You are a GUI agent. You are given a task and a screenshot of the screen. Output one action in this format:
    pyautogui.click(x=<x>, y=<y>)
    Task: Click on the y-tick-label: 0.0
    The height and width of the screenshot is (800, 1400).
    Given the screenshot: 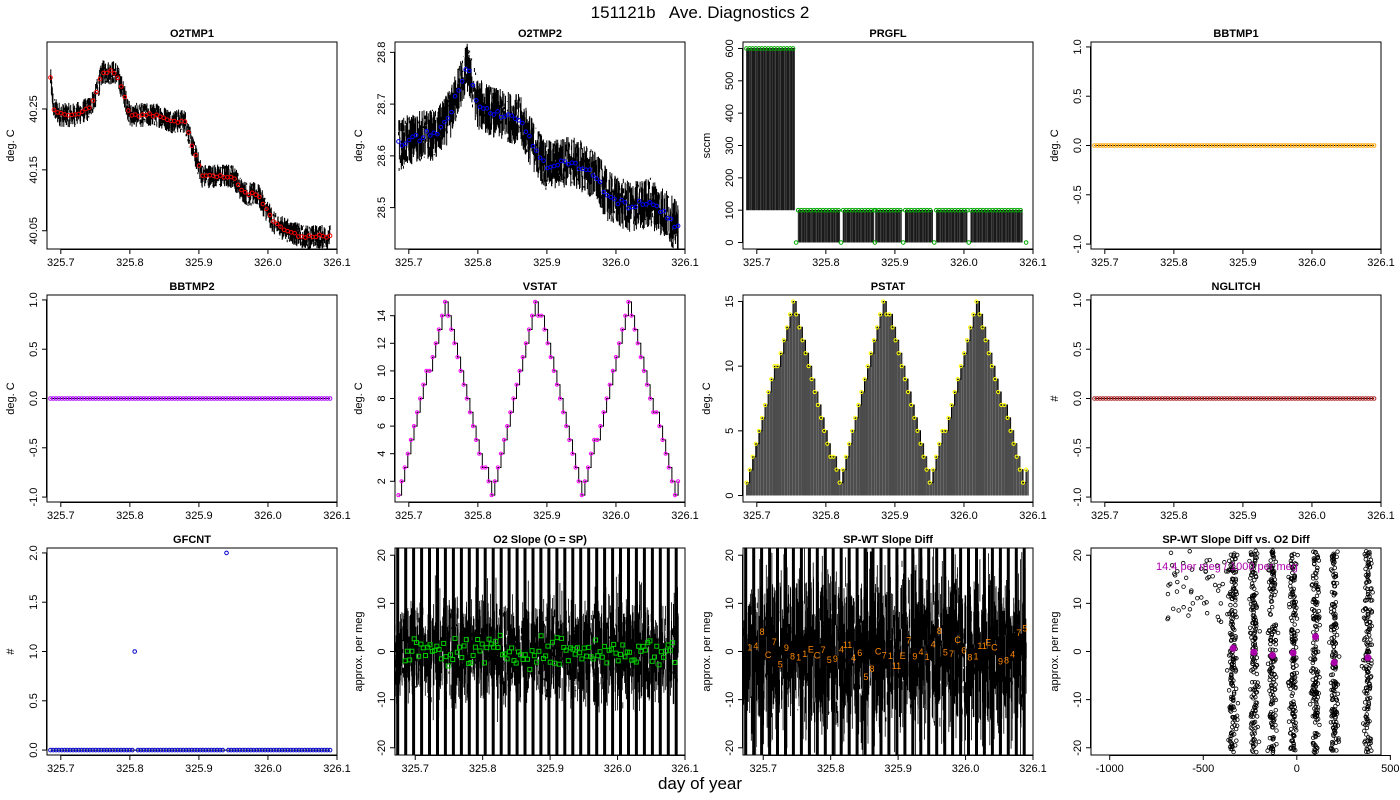 What is the action you would take?
    pyautogui.click(x=1078, y=398)
    